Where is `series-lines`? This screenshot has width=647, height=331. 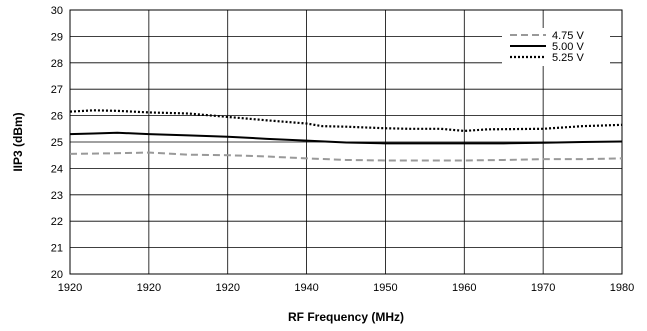
series-lines is located at coordinates (346, 135).